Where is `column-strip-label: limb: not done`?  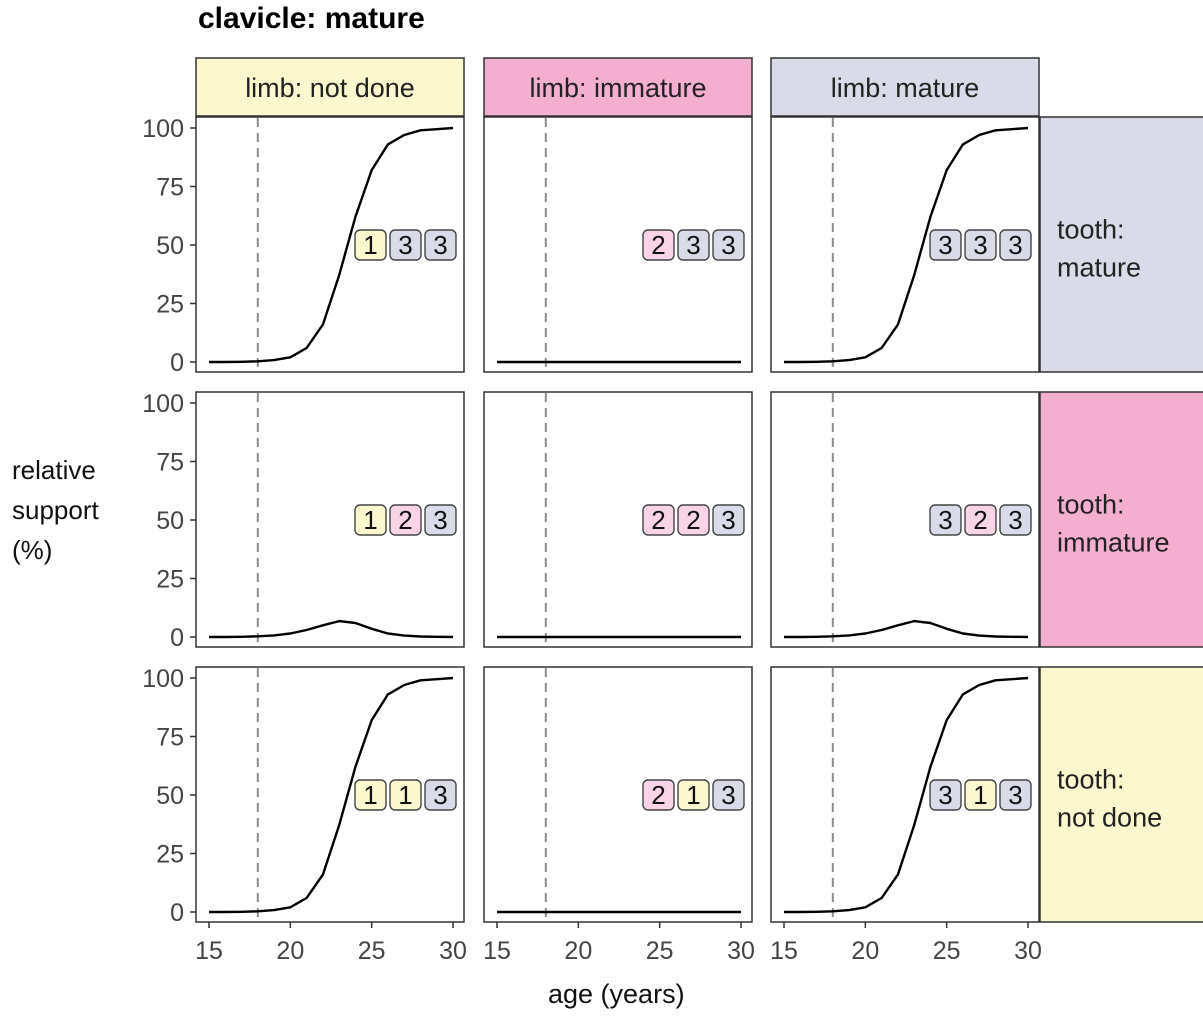
column-strip-label: limb: not done is located at coordinates (330, 88).